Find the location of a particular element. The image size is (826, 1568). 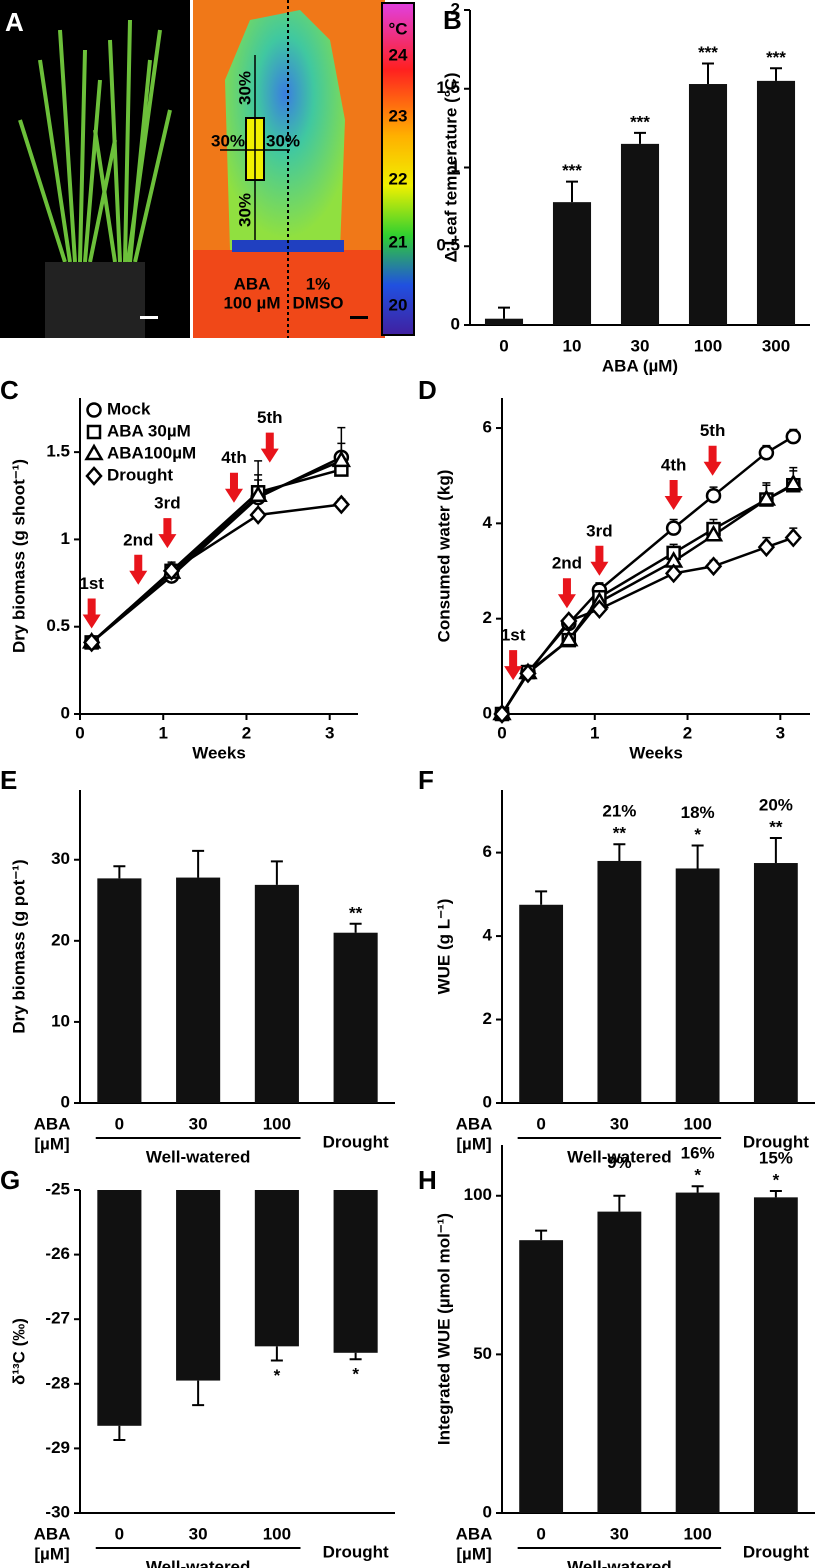

colorbar-tick: 20 is located at coordinates (398, 304).